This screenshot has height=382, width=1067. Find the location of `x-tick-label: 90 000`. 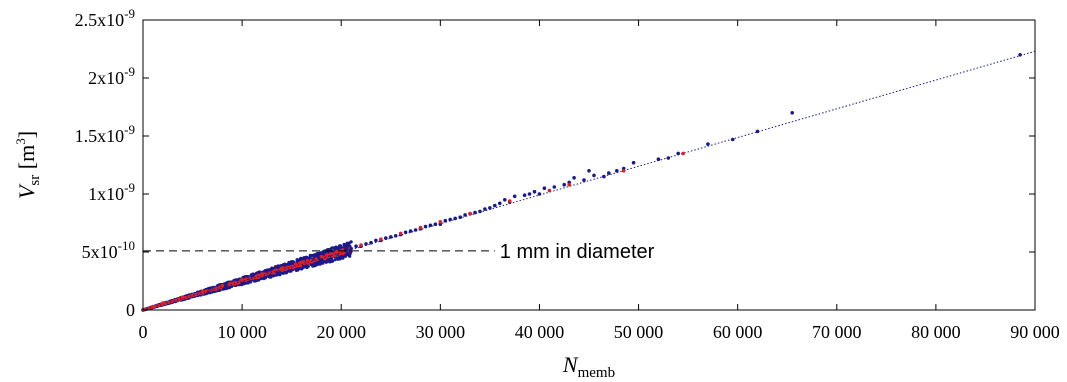

x-tick-label: 90 000 is located at coordinates (1035, 332).